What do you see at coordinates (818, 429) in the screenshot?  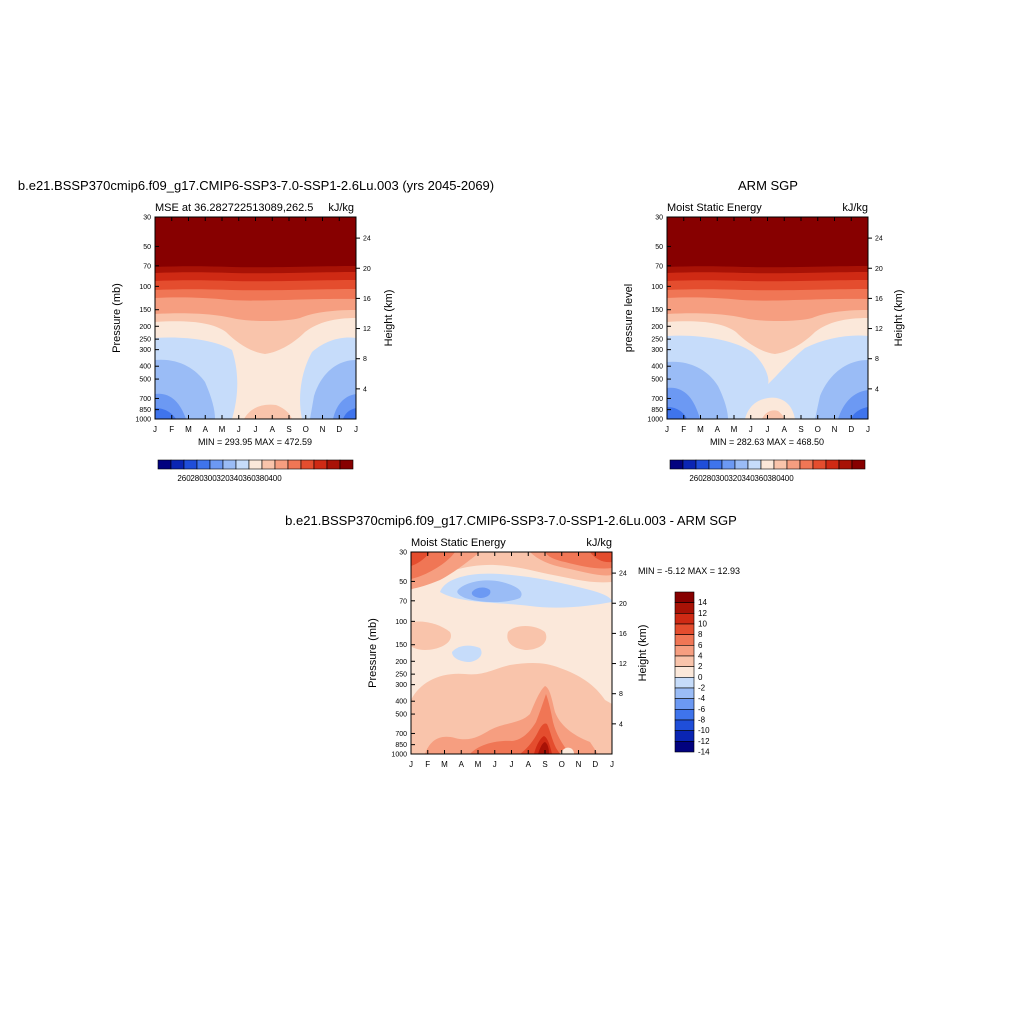 I see `x-tick-label: O` at bounding box center [818, 429].